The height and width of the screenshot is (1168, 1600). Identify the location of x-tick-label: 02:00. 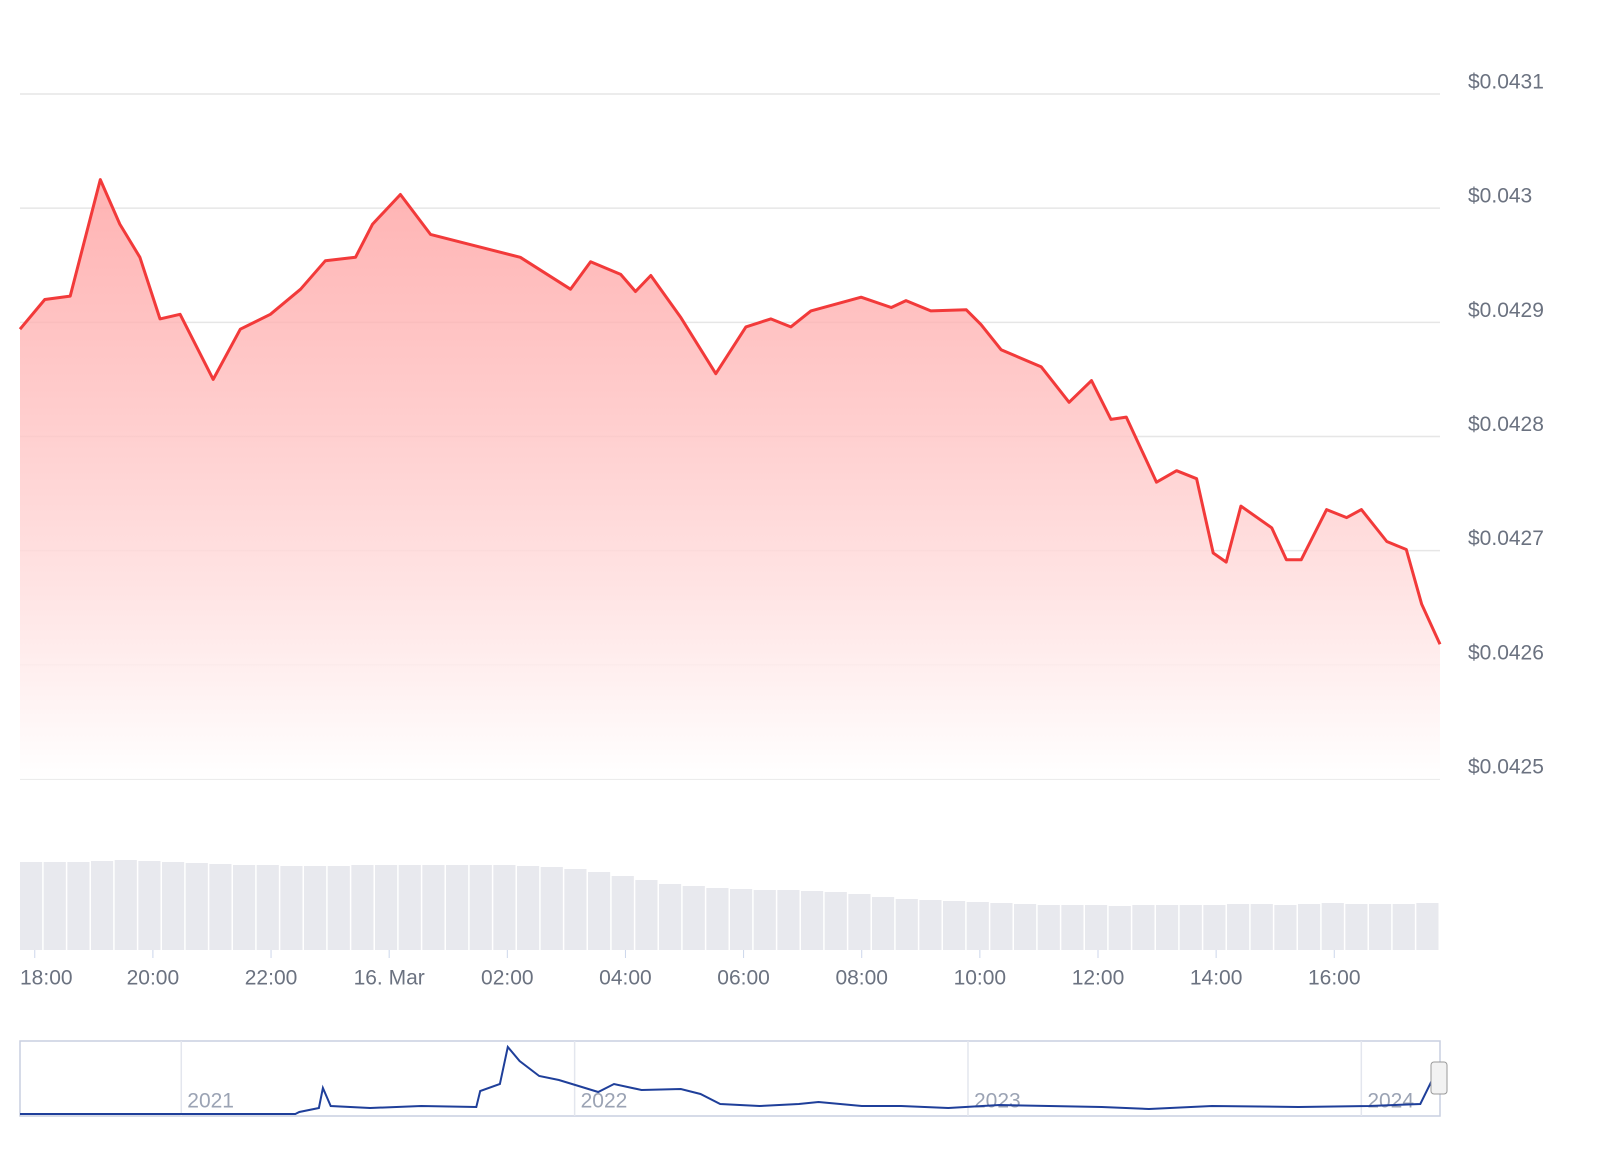
(507, 978).